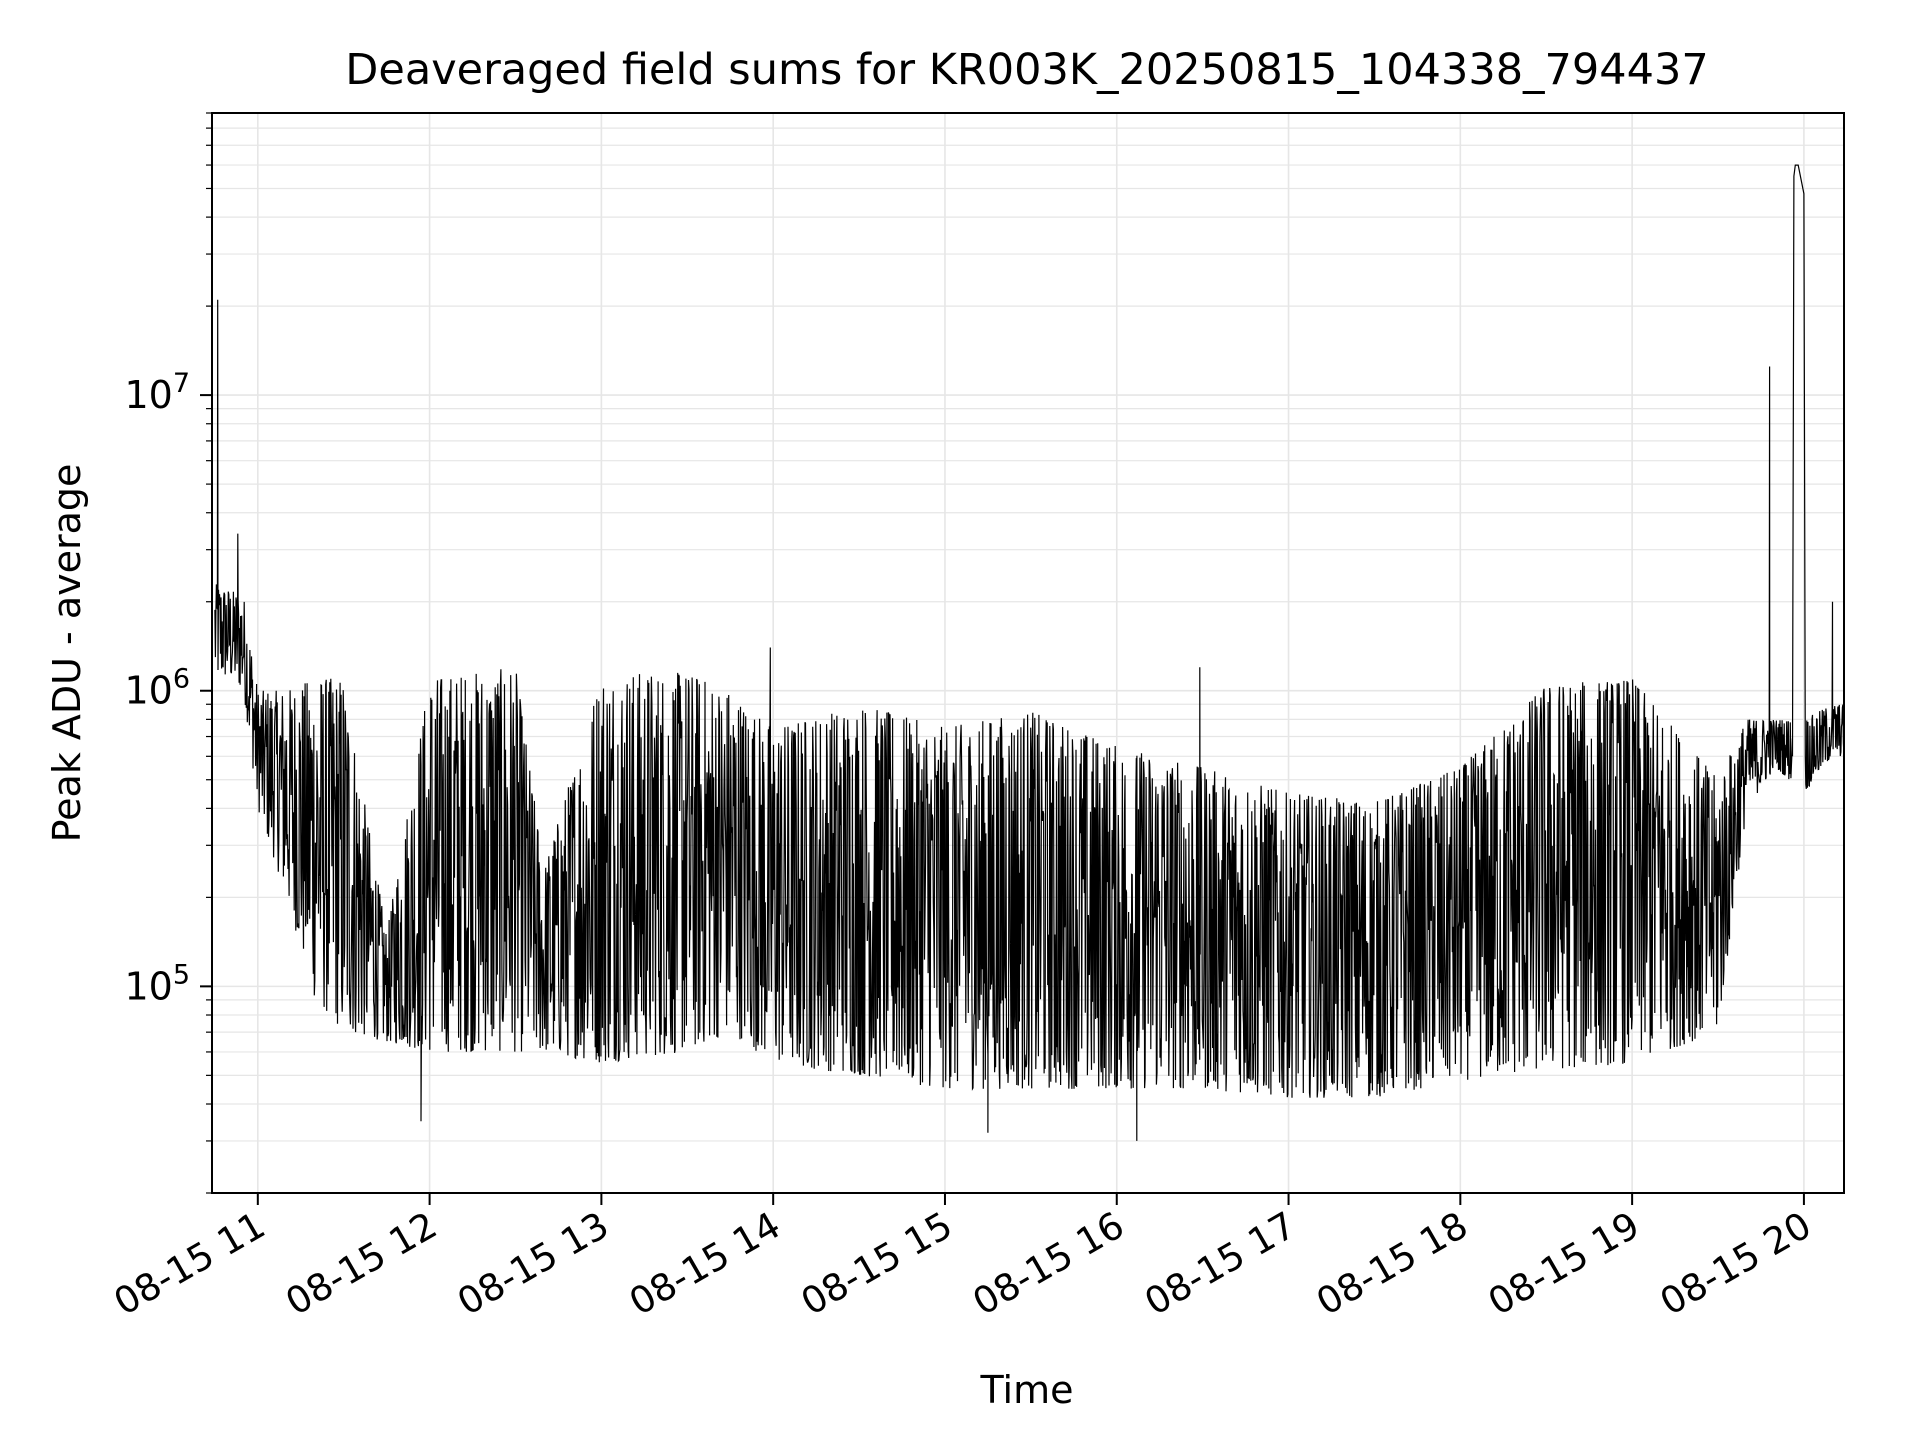 This screenshot has height=1440, width=1920. Describe the element at coordinates (67, 653) in the screenshot. I see `y-axis-label: Peak ADU - average` at that location.